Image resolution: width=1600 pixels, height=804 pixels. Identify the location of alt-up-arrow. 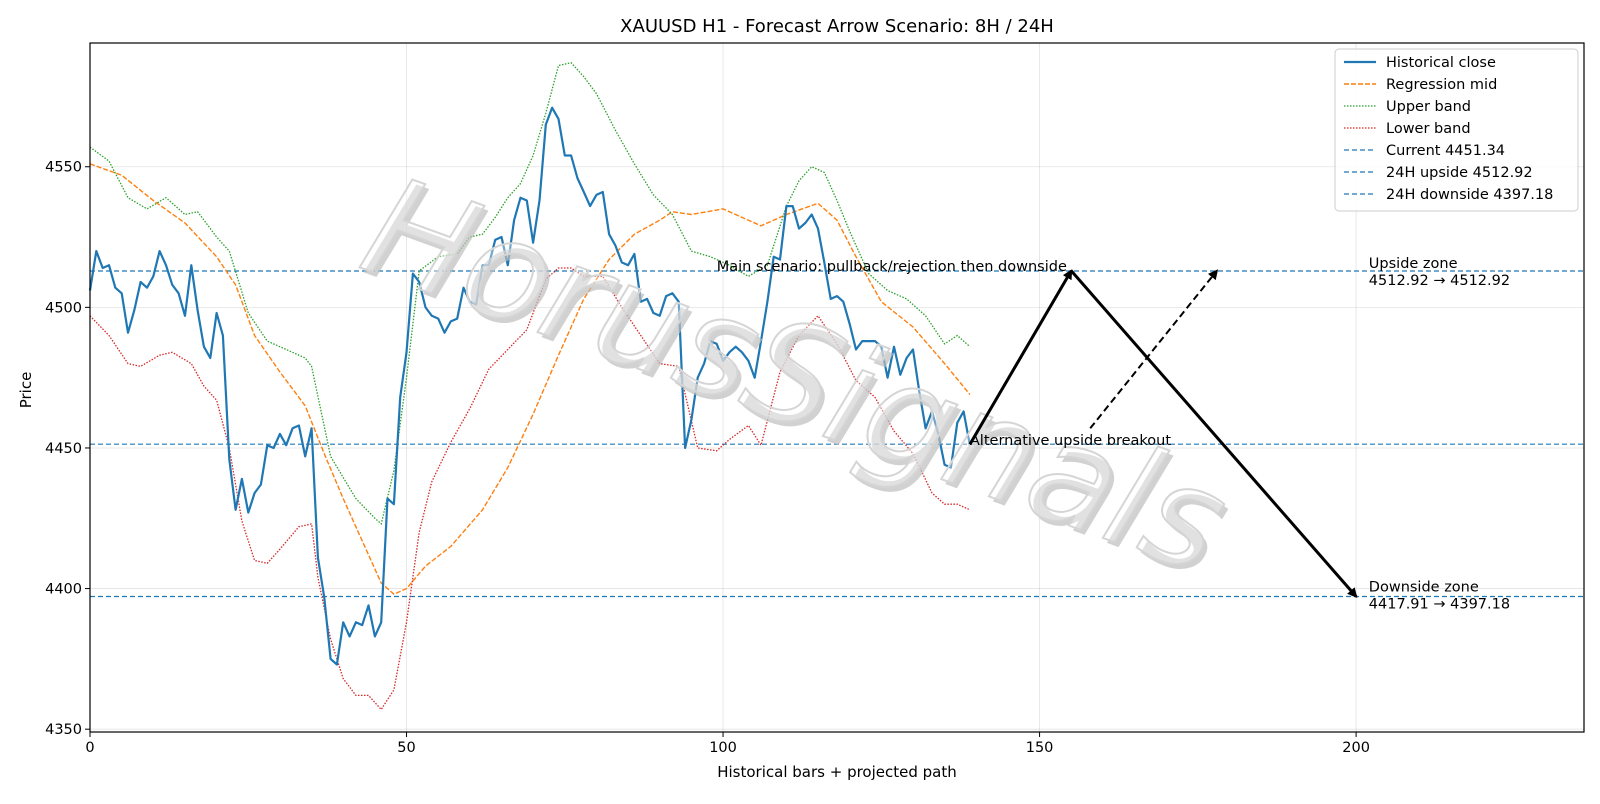
(1154, 349).